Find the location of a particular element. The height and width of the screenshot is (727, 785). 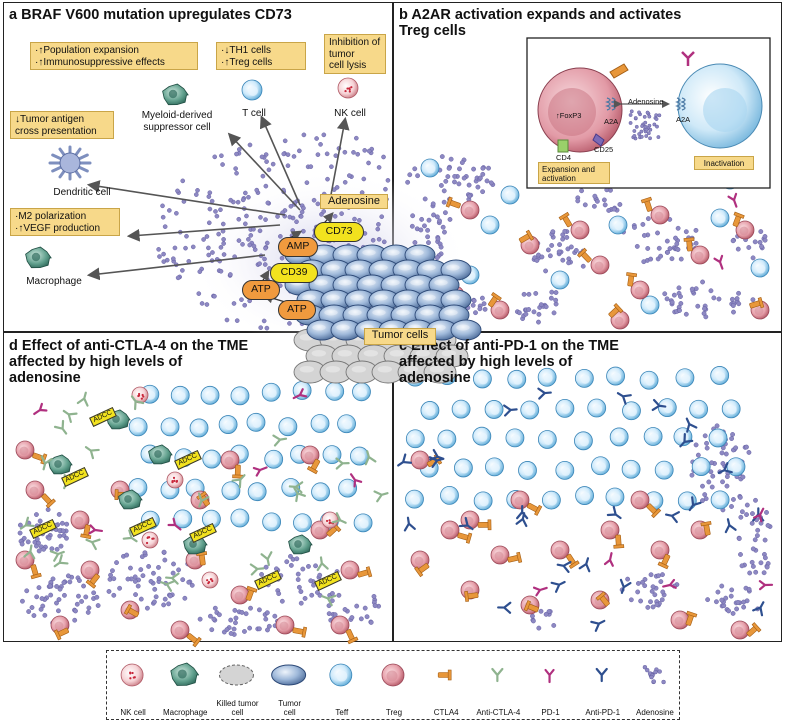

treg-cell-icon is located at coordinates (393, 675).